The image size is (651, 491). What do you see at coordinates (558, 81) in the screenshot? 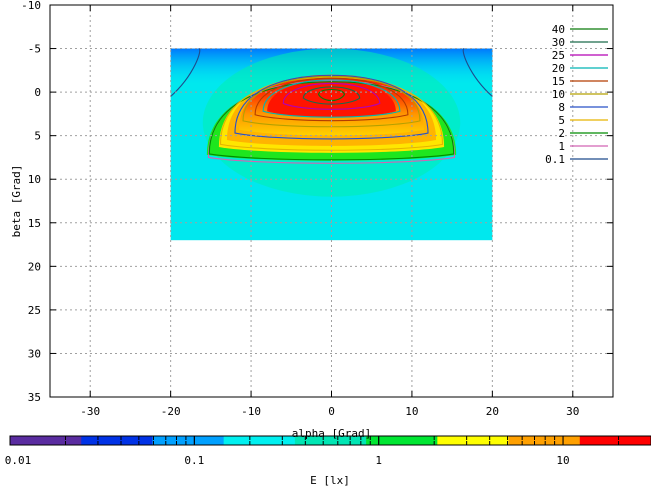
I see `legend-label-15: 15` at bounding box center [558, 81].